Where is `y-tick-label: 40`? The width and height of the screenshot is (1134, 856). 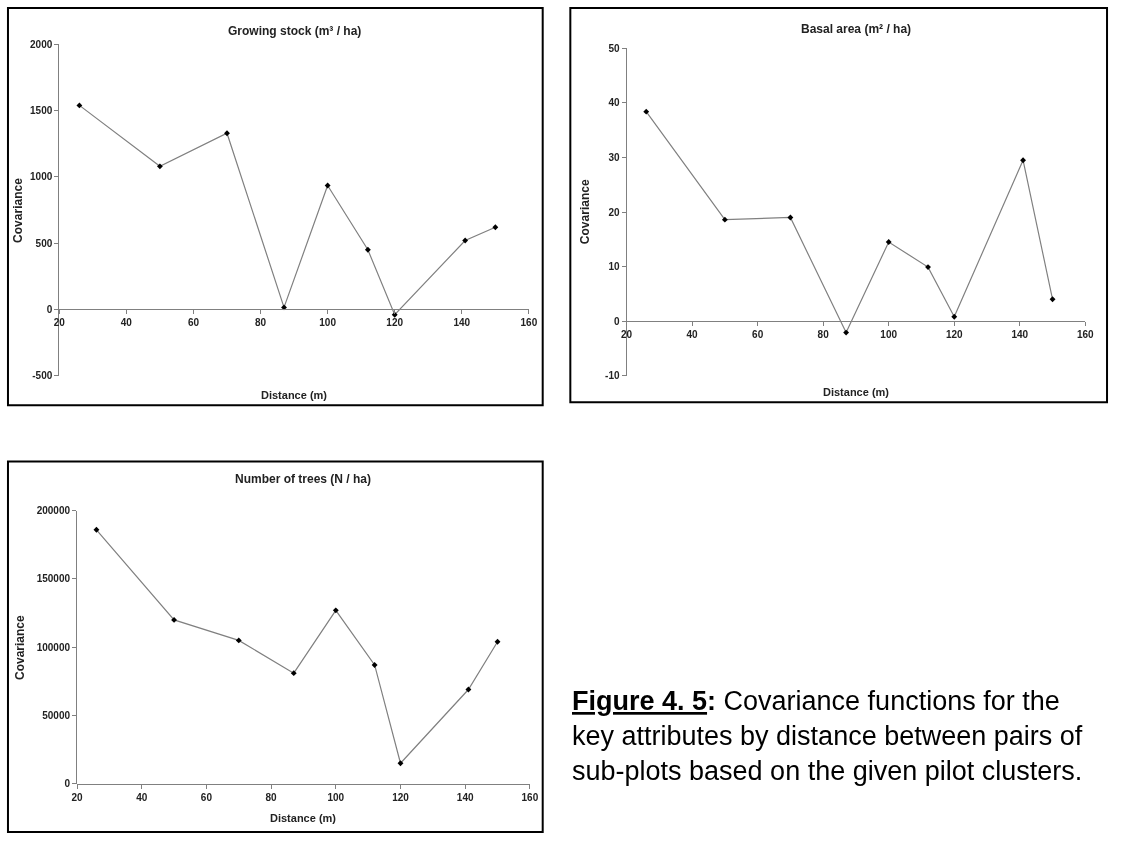 y-tick-label: 40 is located at coordinates (614, 103).